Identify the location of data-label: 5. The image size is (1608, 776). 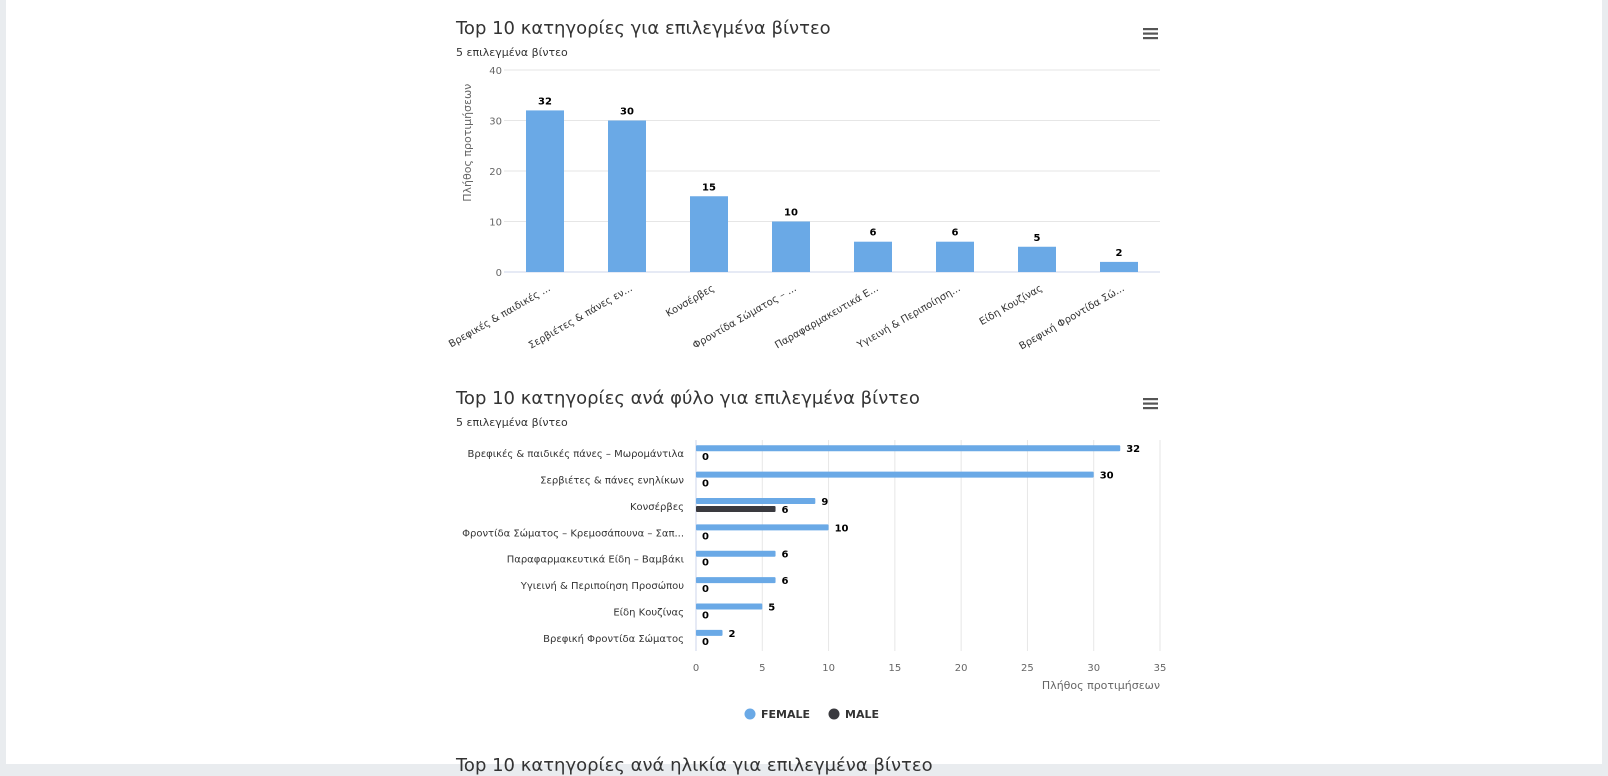
(1037, 238).